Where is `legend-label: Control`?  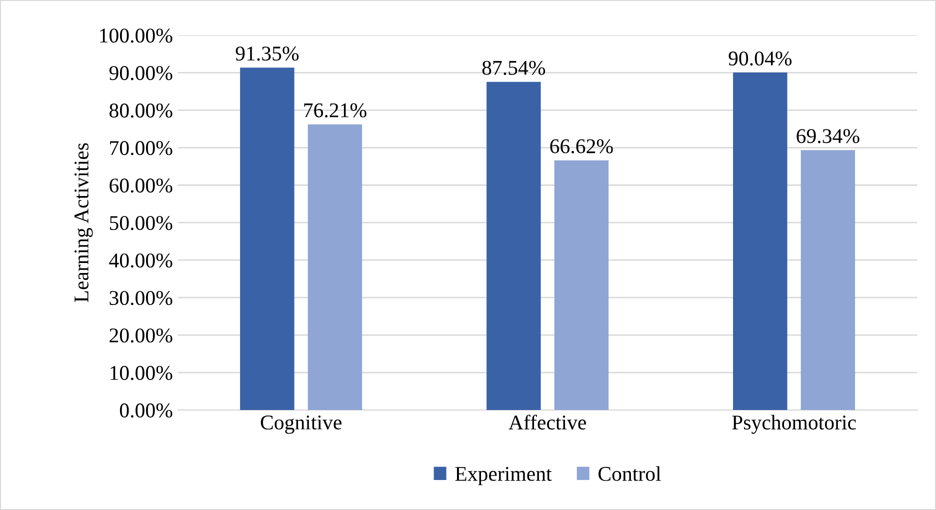
legend-label: Control is located at coordinates (629, 473).